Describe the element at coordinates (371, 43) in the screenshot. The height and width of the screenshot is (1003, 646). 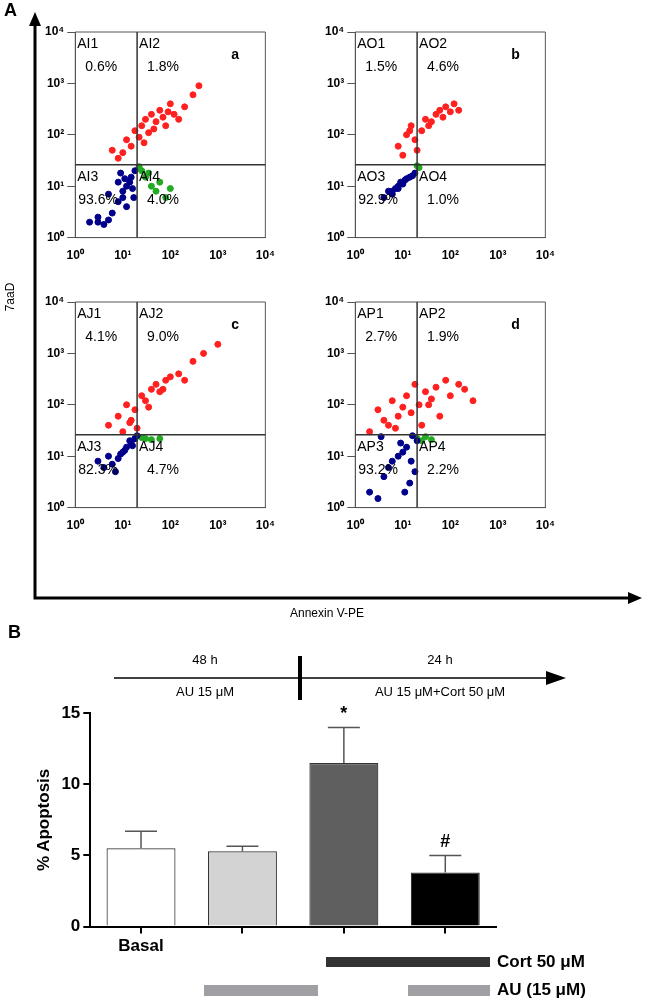
I see `annotation: AO1` at that location.